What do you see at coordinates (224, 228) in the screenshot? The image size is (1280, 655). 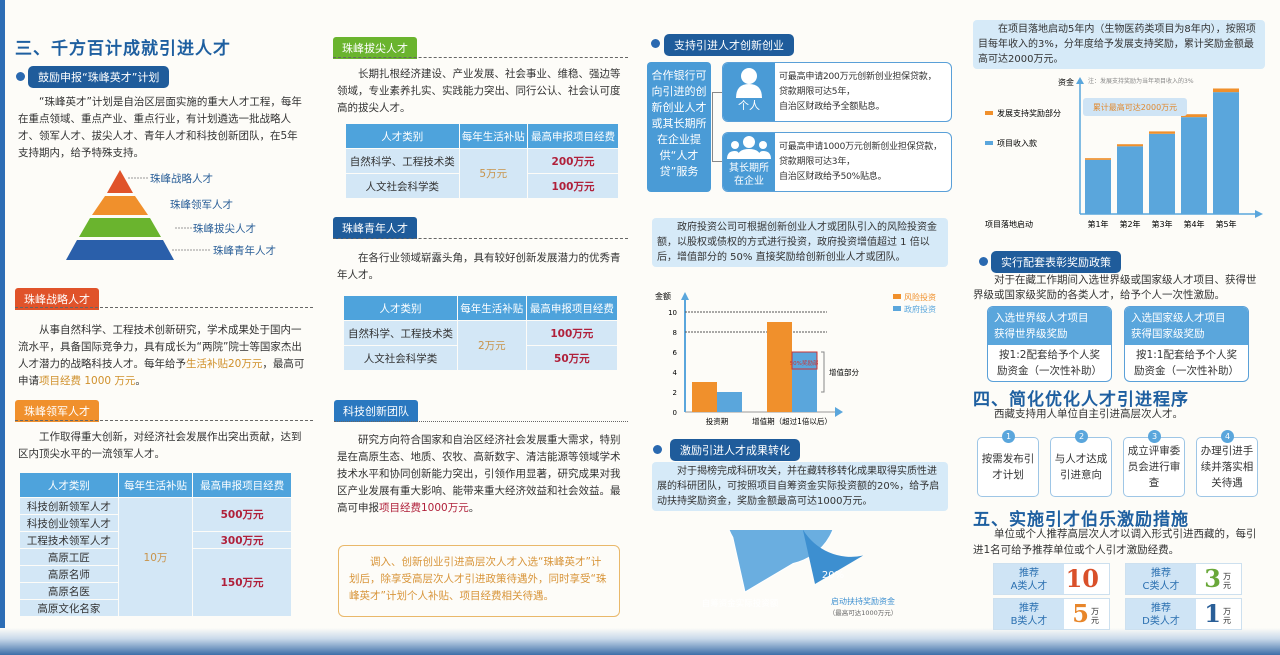 I see `pyramid-label: 珠峰拔尖人才` at bounding box center [224, 228].